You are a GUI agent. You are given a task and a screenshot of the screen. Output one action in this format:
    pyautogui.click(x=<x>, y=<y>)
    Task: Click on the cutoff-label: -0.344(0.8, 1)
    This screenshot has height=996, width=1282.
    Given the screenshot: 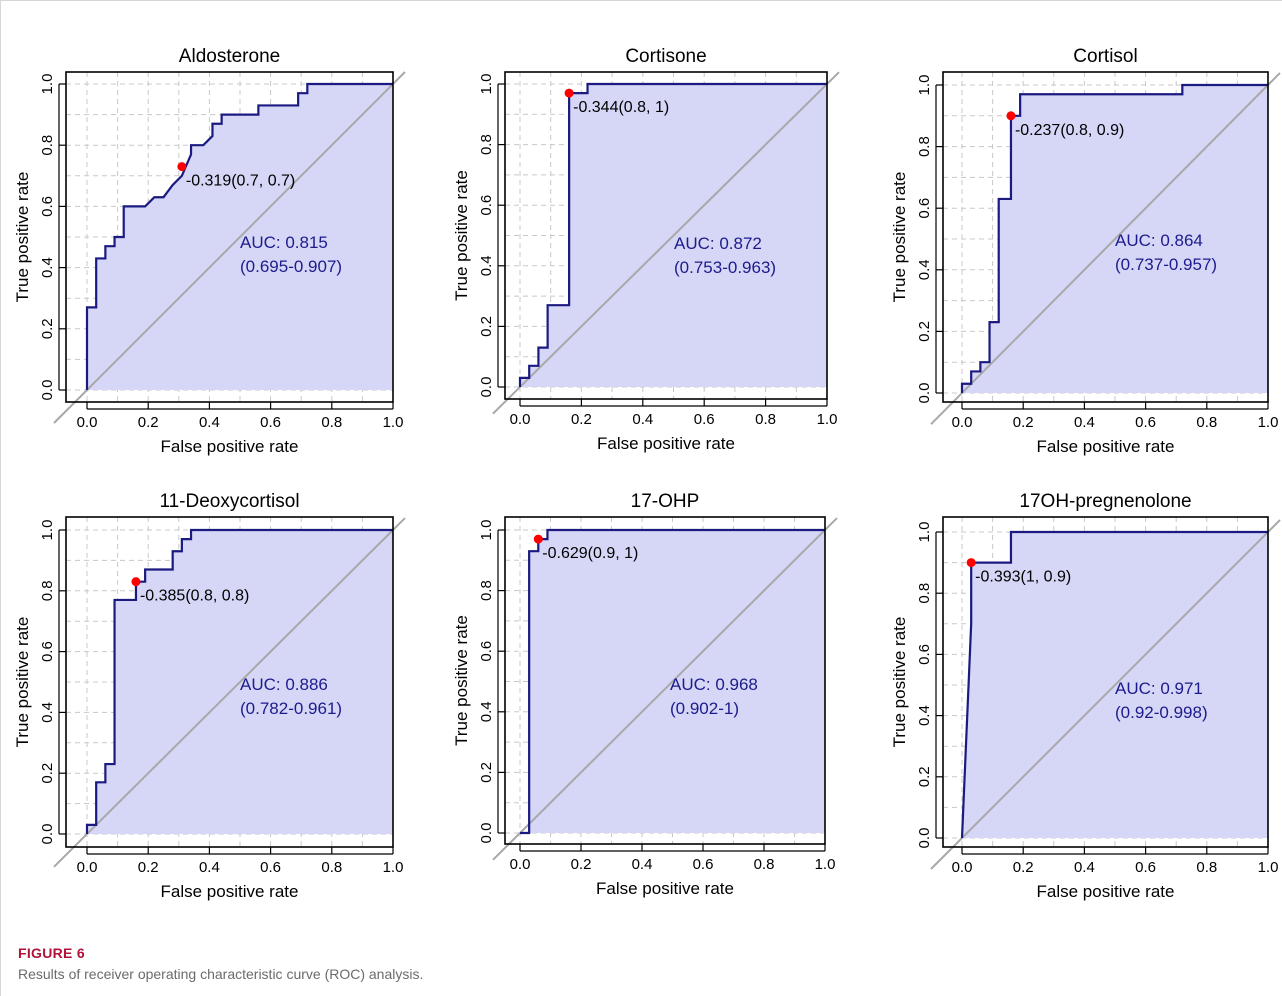 What is the action you would take?
    pyautogui.click(x=621, y=107)
    